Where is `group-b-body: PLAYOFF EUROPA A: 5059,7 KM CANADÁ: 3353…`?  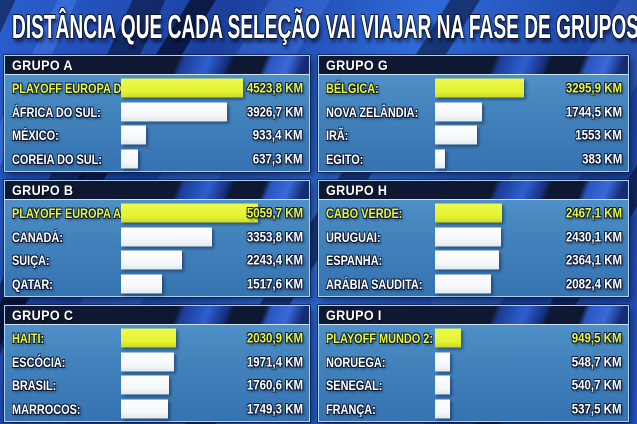 group-b-body: PLAYOFF EUROPA A: 5059,7 KM CANADÁ: 3353… is located at coordinates (157, 248).